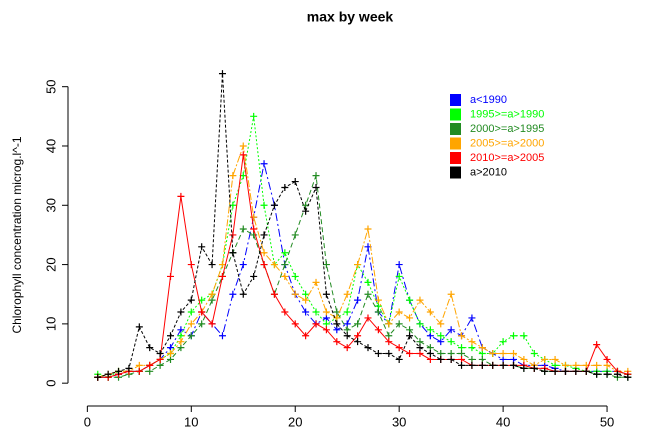  What do you see at coordinates (50, 205) in the screenshot?
I see `y-tick-label: 30` at bounding box center [50, 205].